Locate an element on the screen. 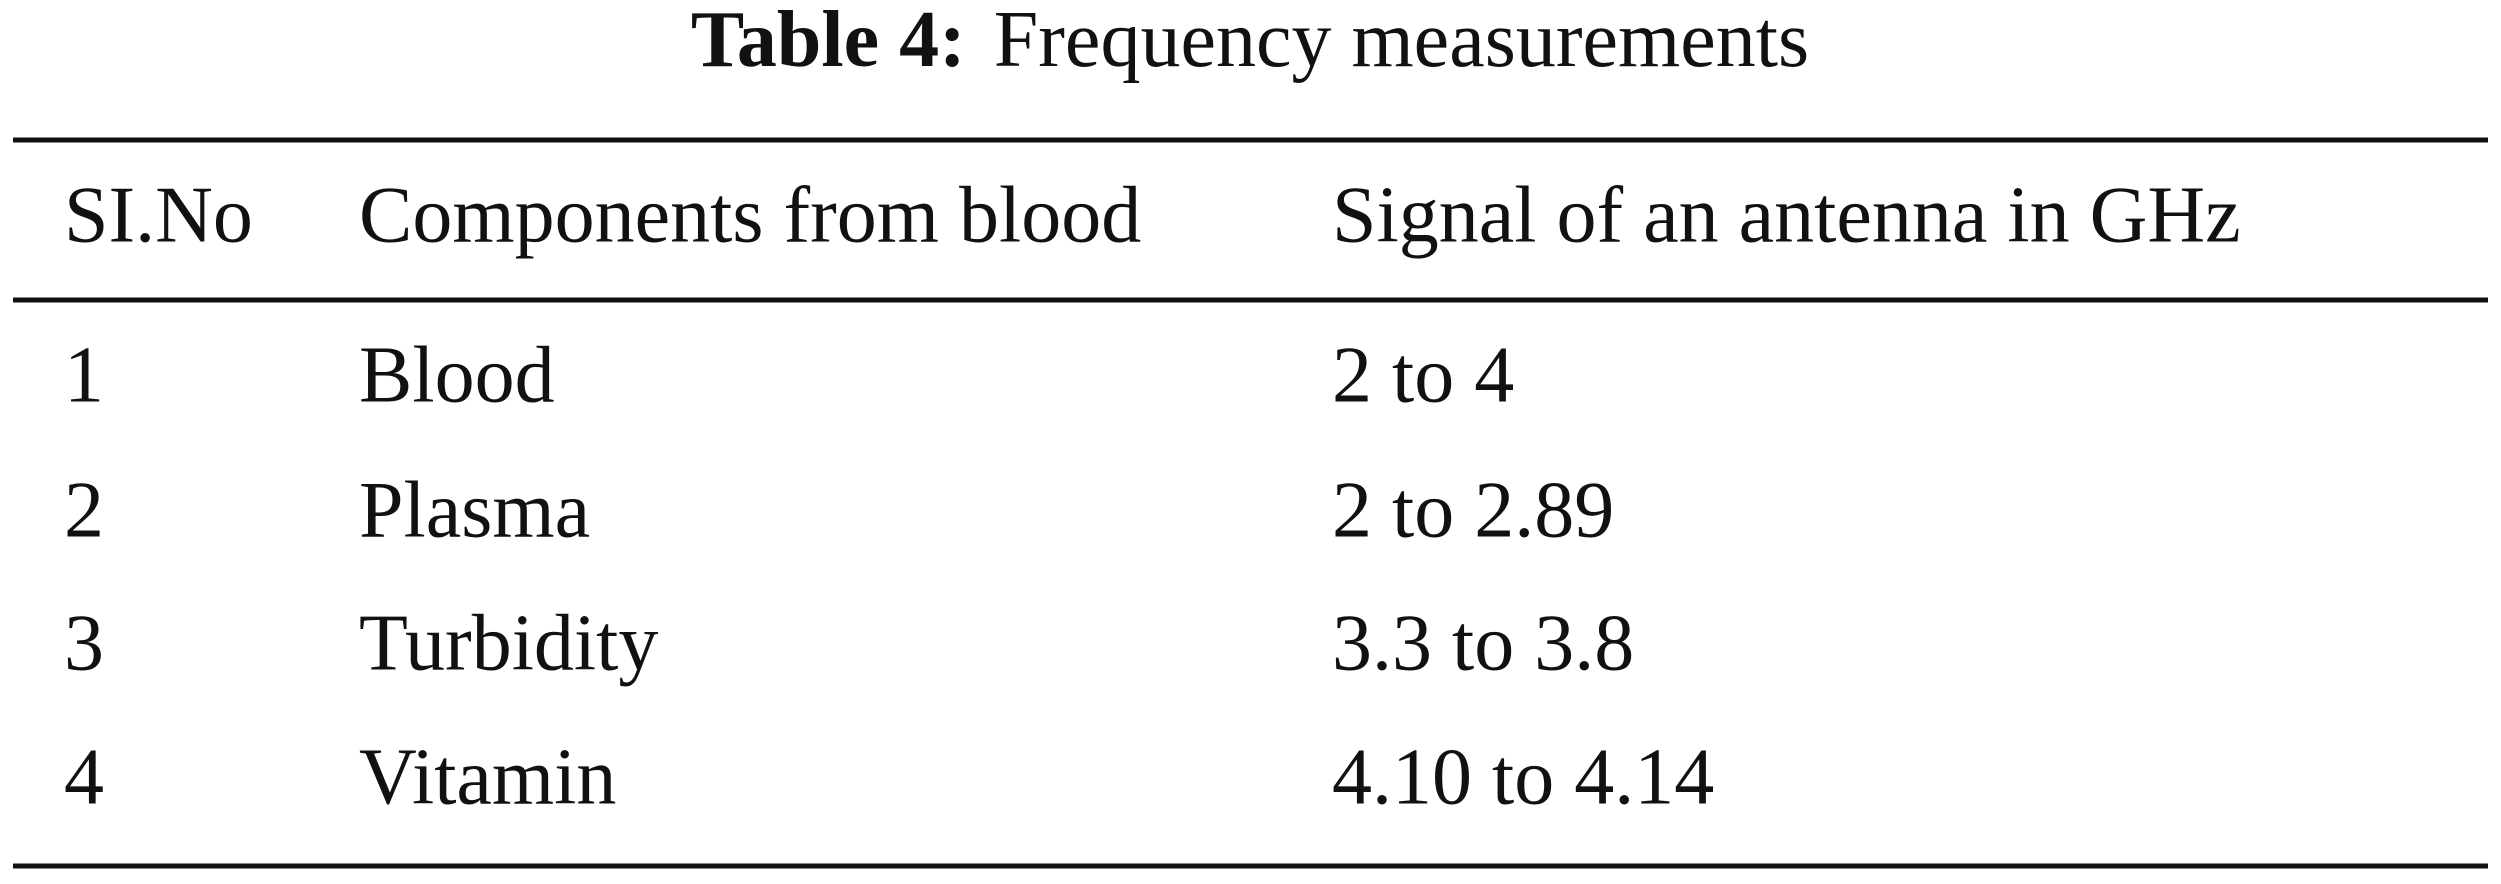 This screenshot has width=2501, height=884. table-cell: Vitamin is located at coordinates (487, 777).